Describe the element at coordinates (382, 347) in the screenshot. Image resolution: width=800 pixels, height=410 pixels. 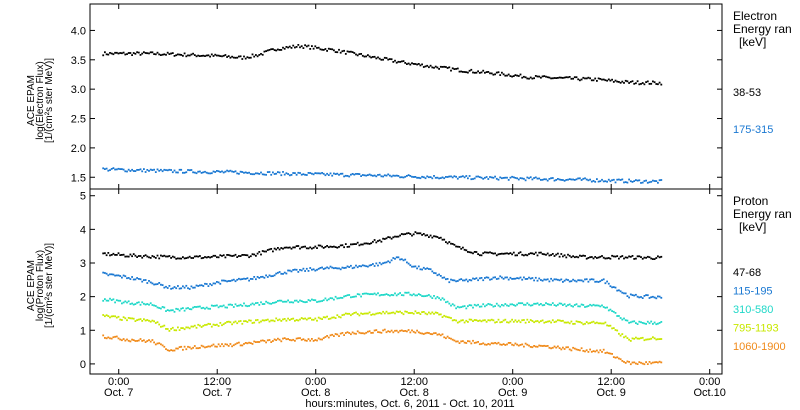
I see `series-1060-1900` at that location.